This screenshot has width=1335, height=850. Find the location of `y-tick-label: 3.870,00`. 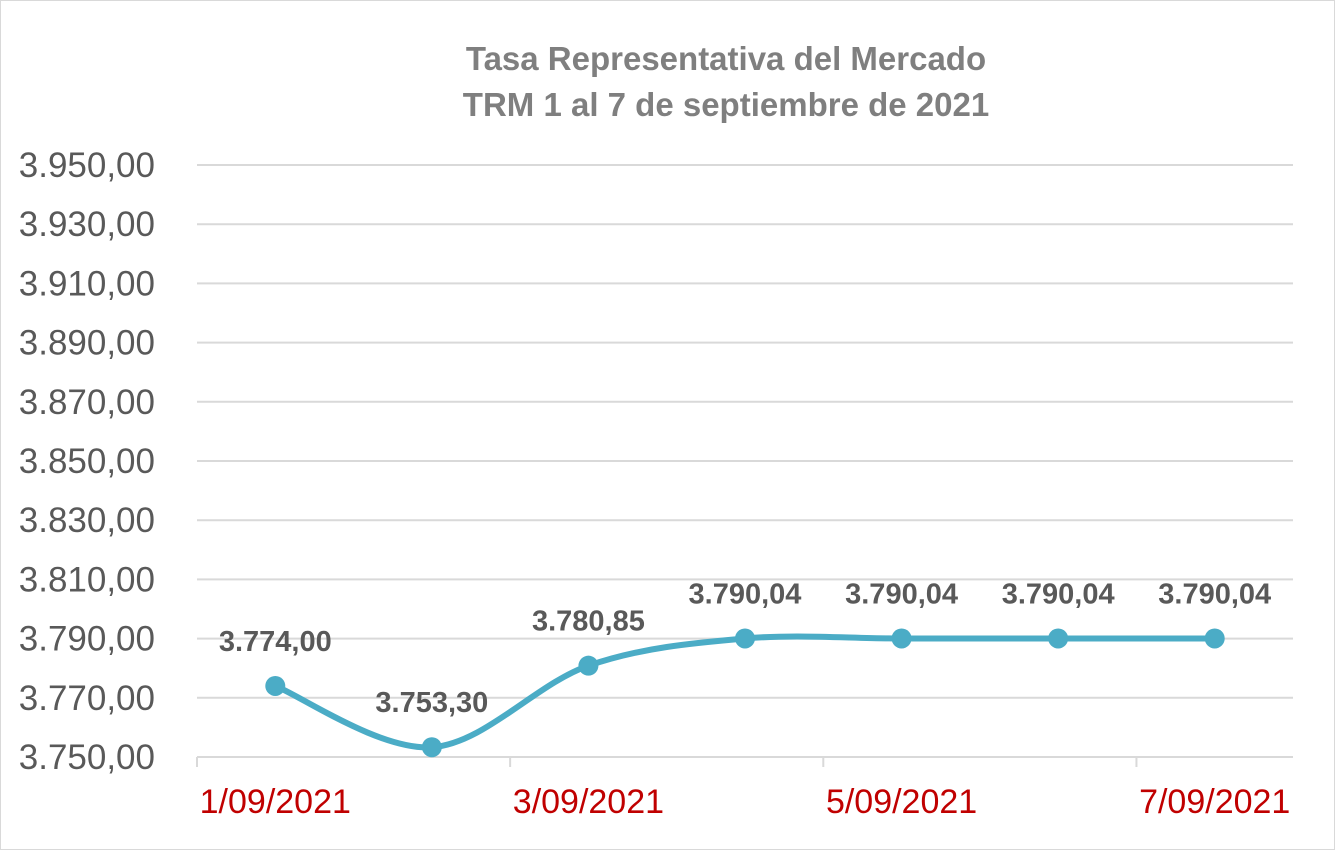

y-tick-label: 3.870,00 is located at coordinates (87, 402).